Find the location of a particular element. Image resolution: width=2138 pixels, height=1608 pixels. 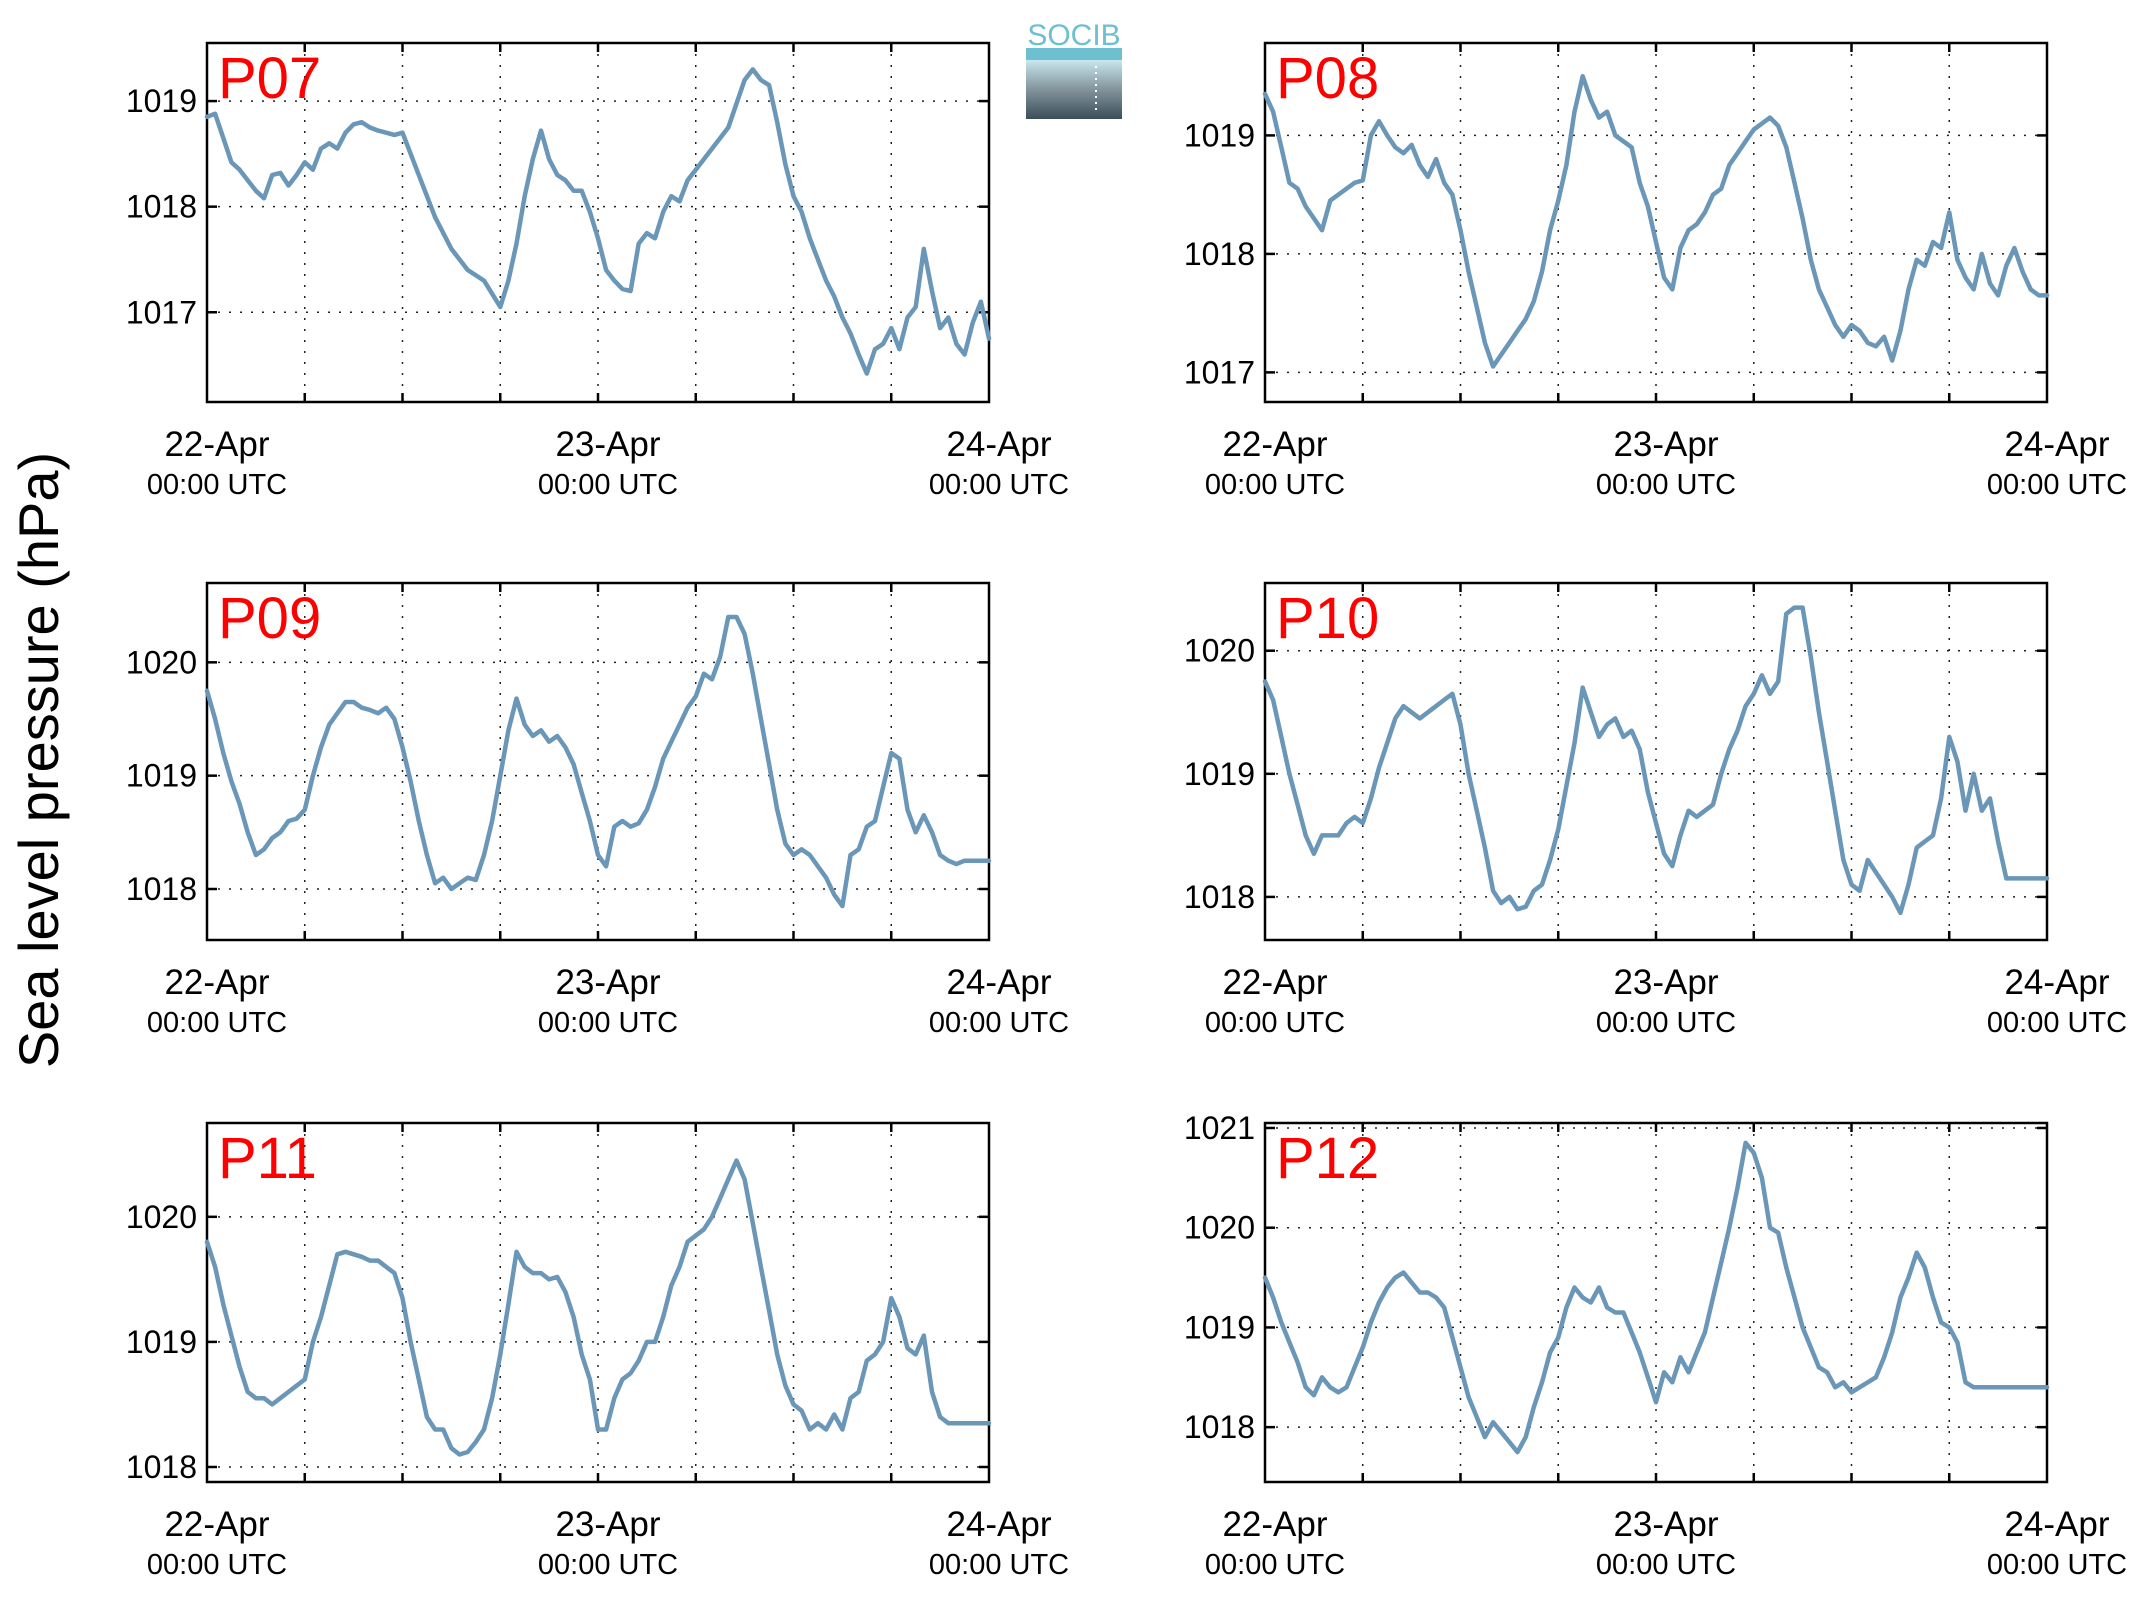

socib-logo: SOCIB is located at coordinates (1074, 69).